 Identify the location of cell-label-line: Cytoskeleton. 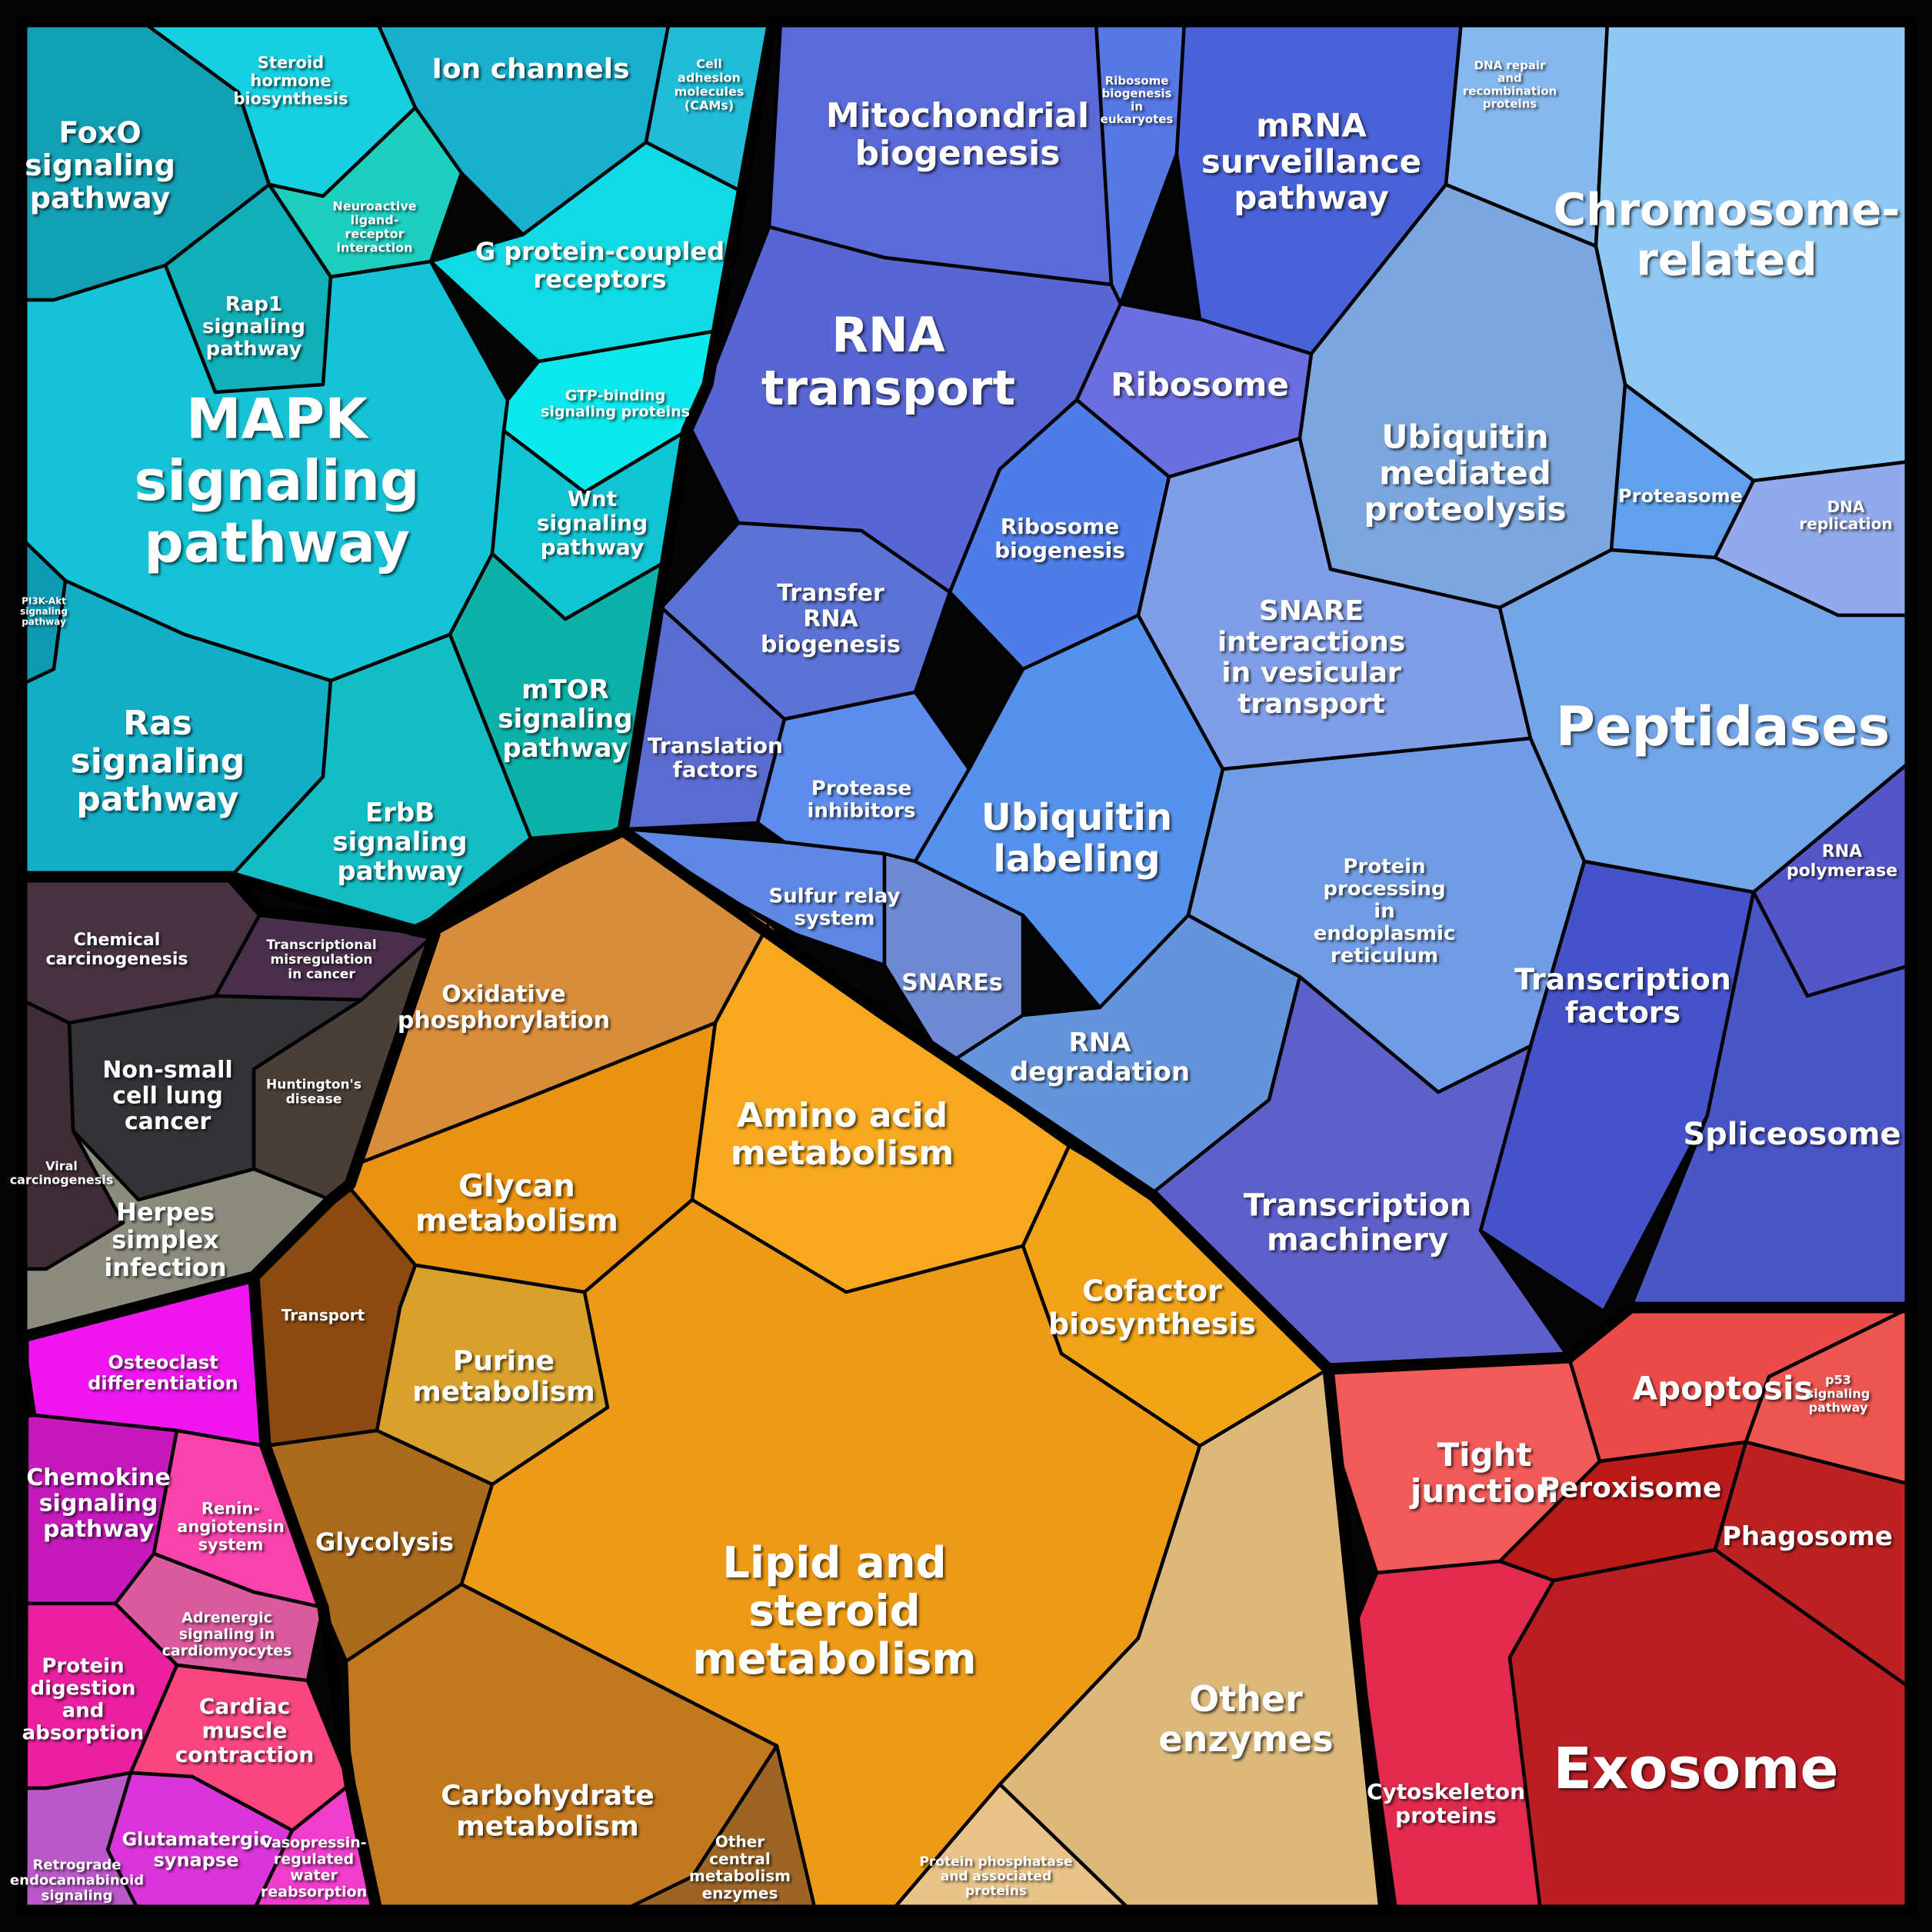
(1446, 1791).